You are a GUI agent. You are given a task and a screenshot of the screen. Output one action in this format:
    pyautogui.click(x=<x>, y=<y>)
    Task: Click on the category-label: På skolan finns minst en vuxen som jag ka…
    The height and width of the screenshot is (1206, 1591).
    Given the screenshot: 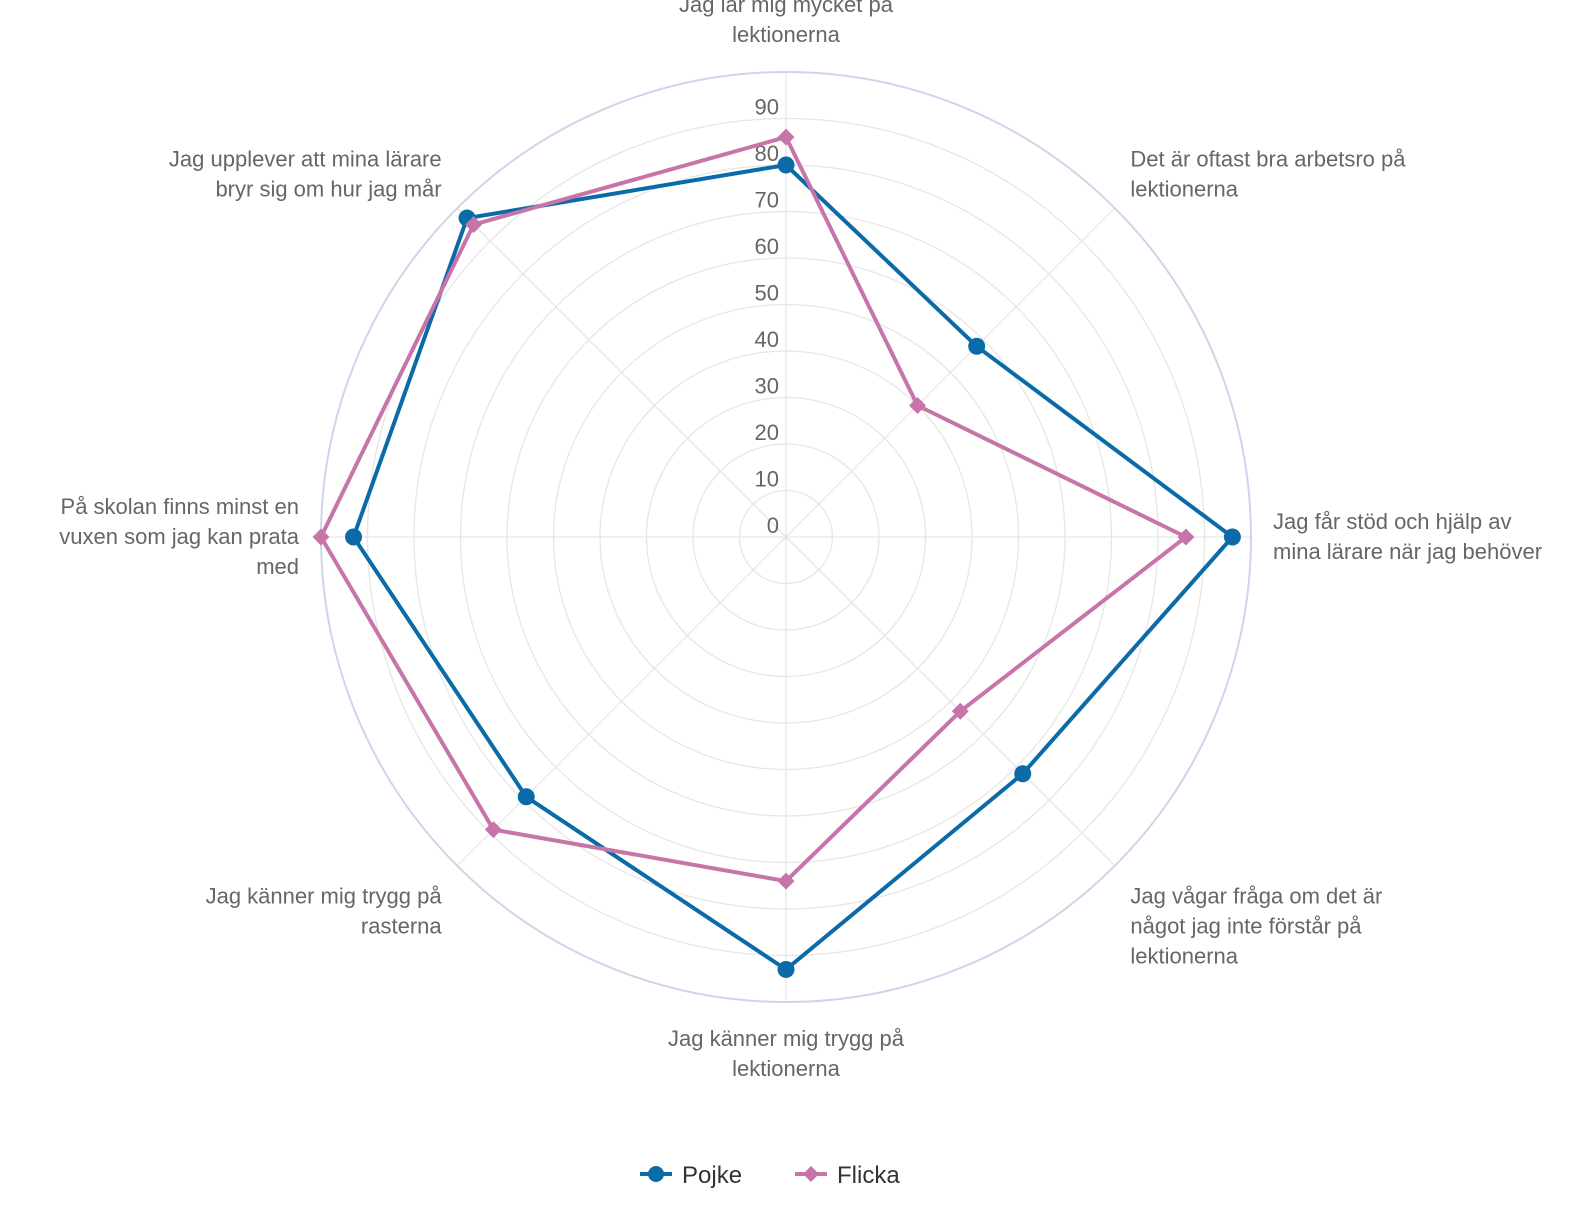 What is the action you would take?
    pyautogui.click(x=179, y=536)
    